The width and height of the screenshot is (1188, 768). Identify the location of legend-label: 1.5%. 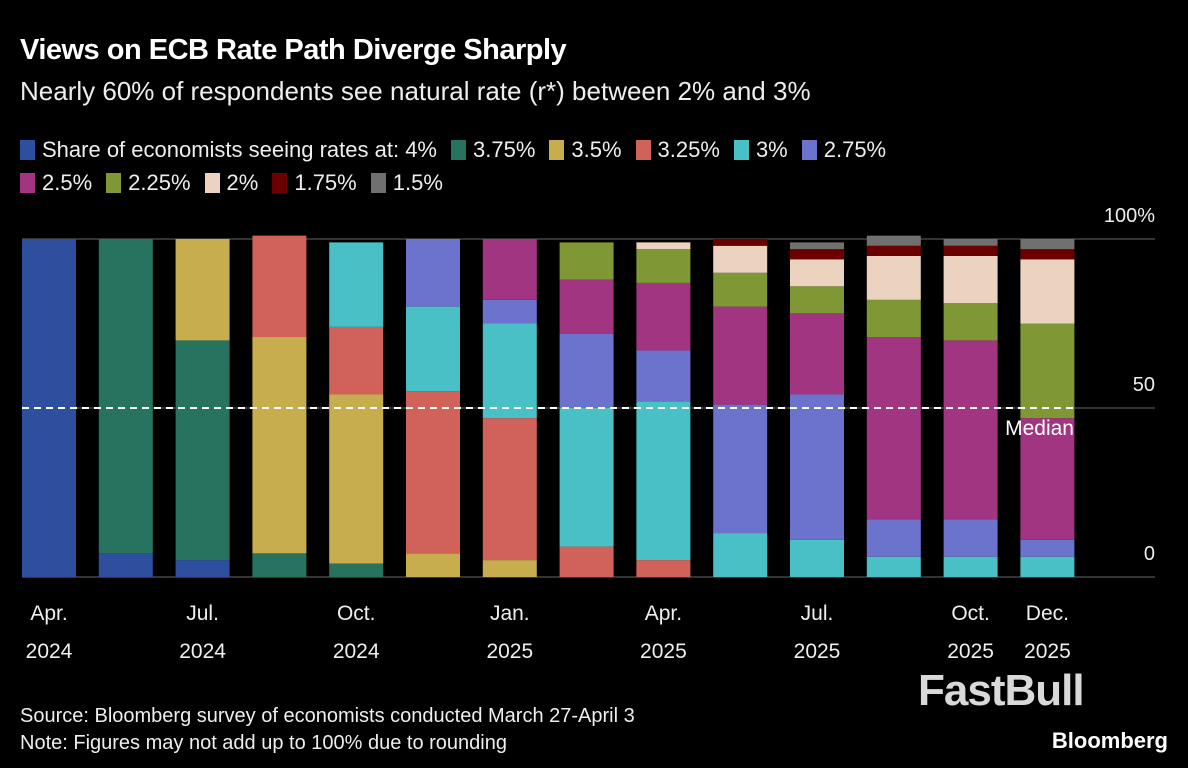
(417, 182).